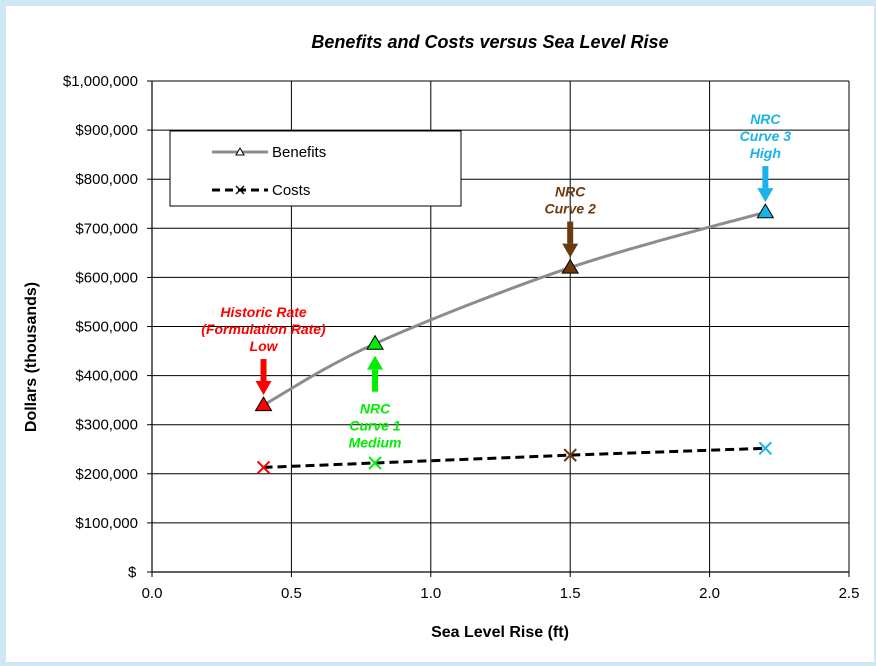 The image size is (876, 666). I want to click on x-tick-label: 1.5, so click(570, 593).